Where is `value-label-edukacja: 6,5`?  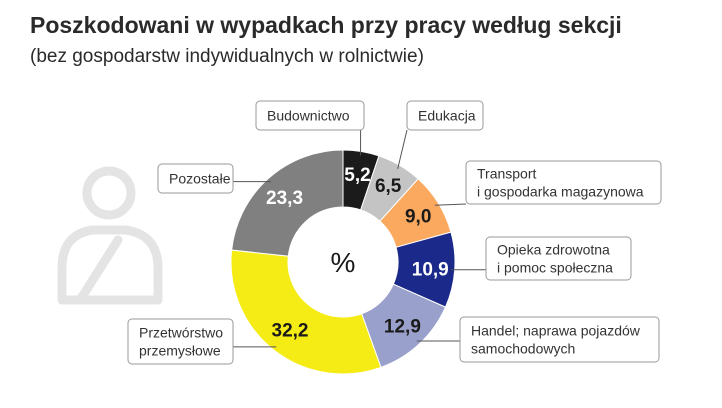 value-label-edukacja: 6,5 is located at coordinates (388, 186).